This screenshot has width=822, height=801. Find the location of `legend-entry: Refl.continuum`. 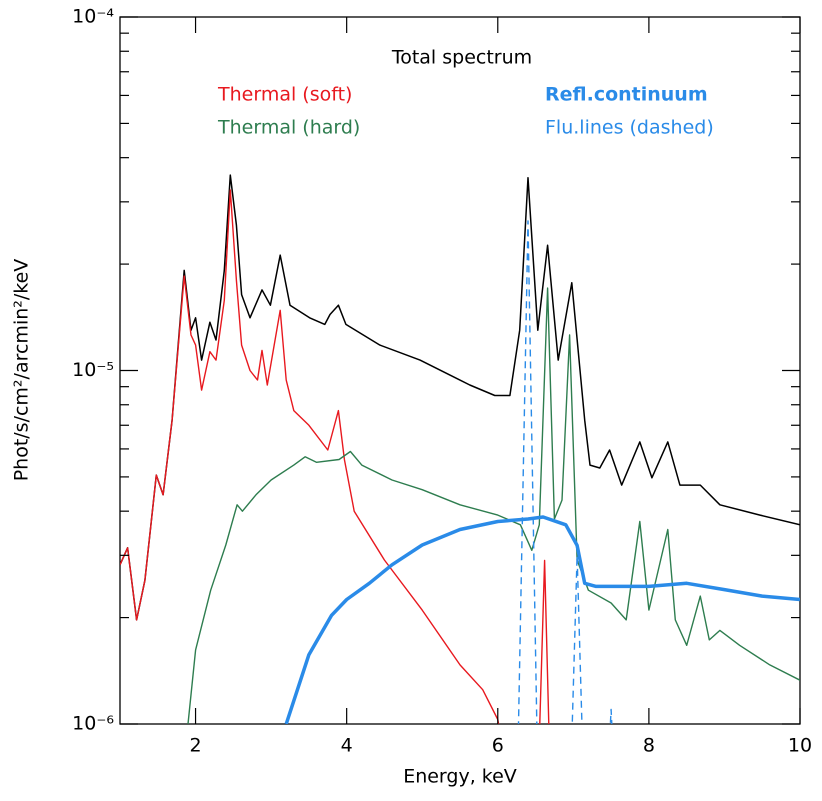

legend-entry: Refl.continuum is located at coordinates (626, 95).